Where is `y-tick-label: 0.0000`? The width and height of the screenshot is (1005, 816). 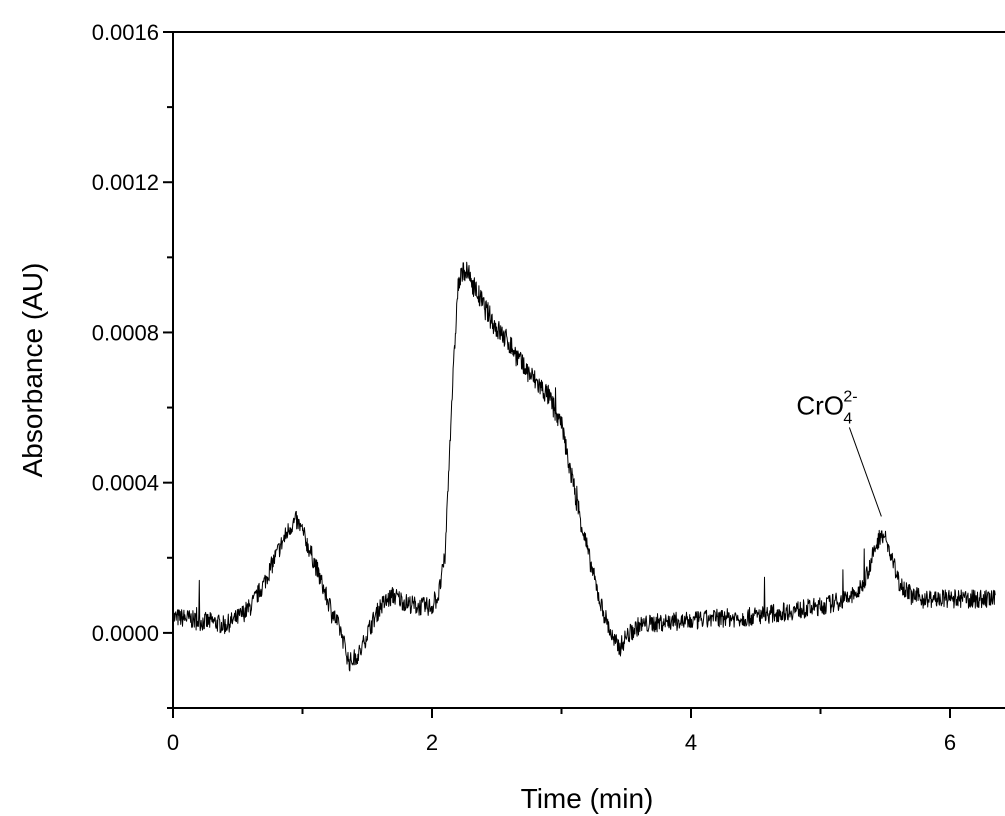
y-tick-label: 0.0000 is located at coordinates (125, 633).